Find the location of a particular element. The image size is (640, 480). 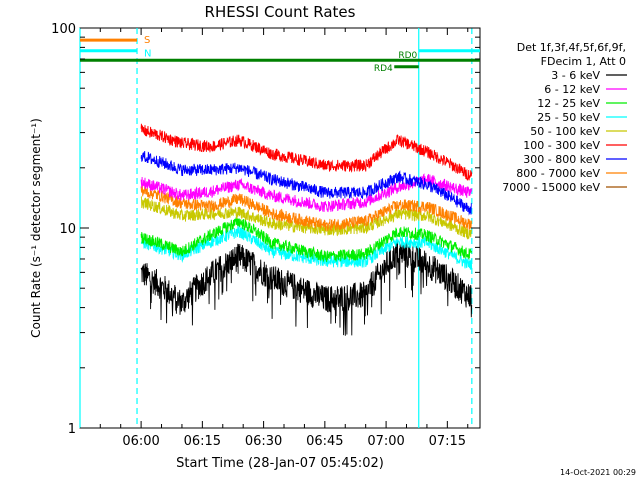

legend-label: 25 - 50 keV is located at coordinates (568, 117).